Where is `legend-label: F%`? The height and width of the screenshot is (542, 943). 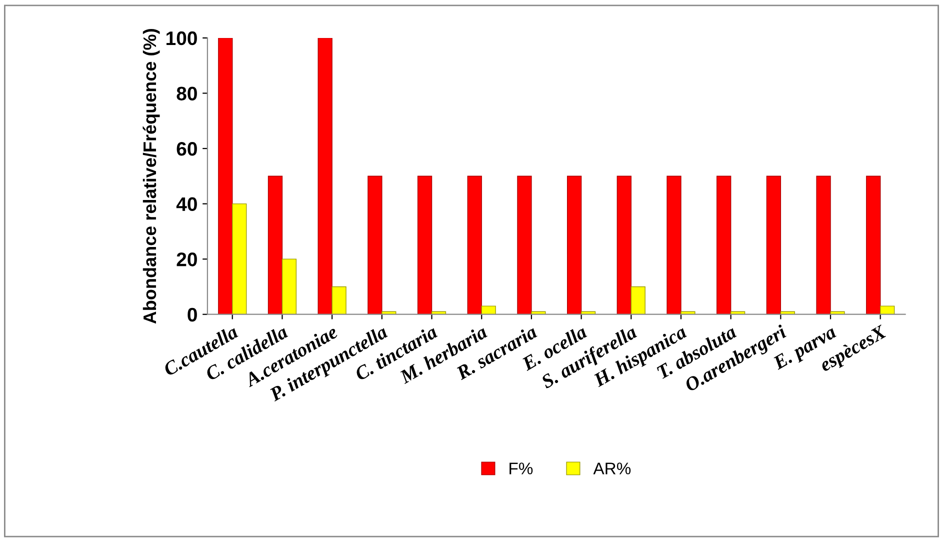
legend-label: F% is located at coordinates (521, 468).